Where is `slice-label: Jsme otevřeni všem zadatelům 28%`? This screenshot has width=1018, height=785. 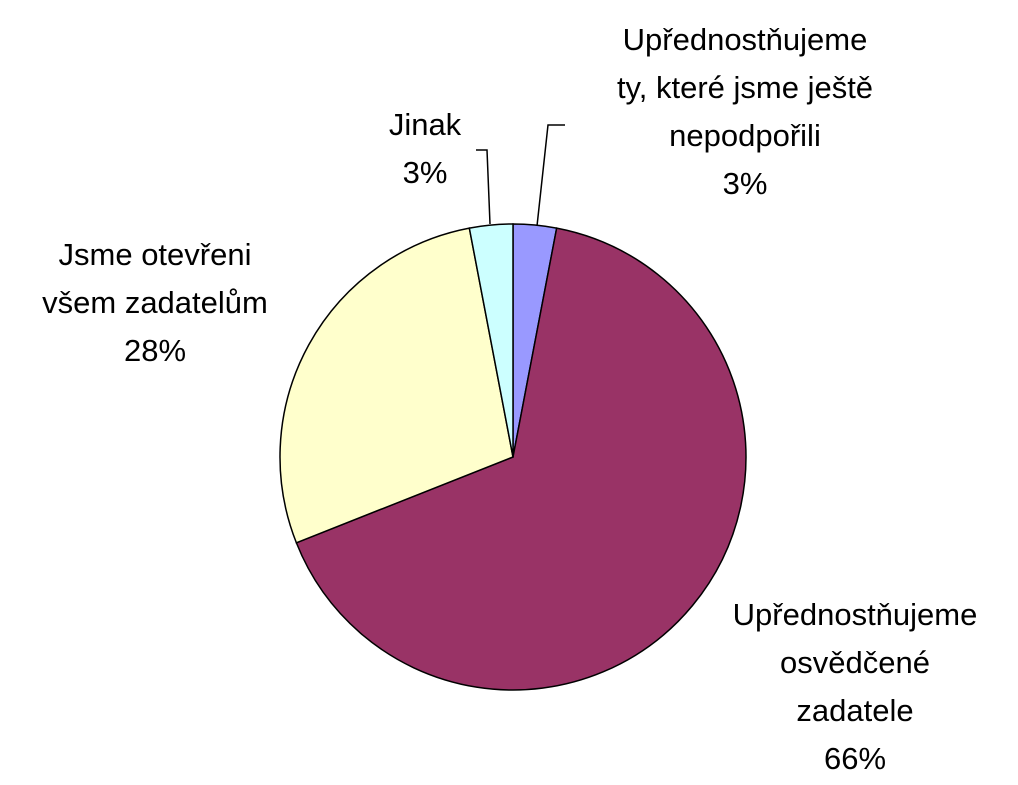 slice-label: Jsme otevřeni všem zadatelům 28% is located at coordinates (155, 303).